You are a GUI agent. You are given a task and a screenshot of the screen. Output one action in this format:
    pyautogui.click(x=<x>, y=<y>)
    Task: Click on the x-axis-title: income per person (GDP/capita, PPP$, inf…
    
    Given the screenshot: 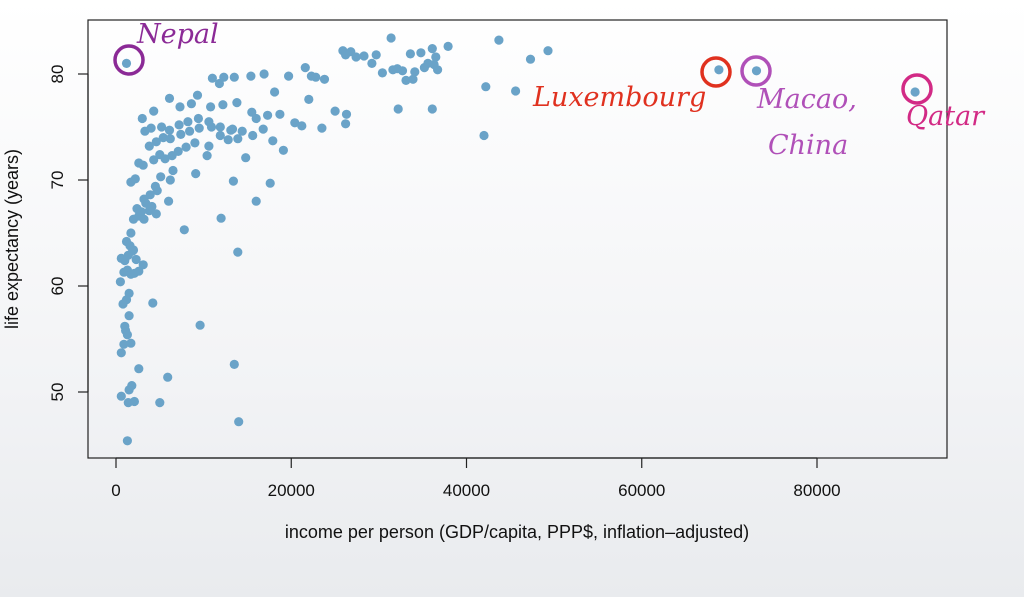 What is the action you would take?
    pyautogui.click(x=517, y=532)
    